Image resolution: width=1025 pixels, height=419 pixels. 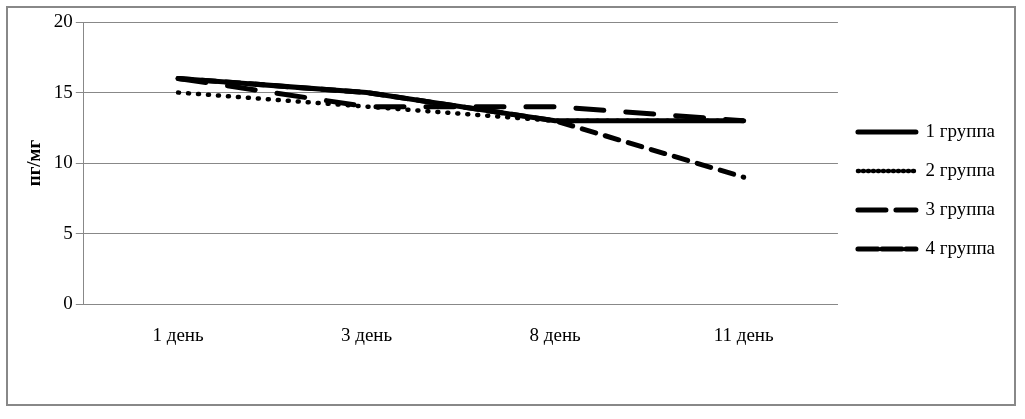 What do you see at coordinates (367, 334) in the screenshot?
I see `x-tick-label: 3 день` at bounding box center [367, 334].